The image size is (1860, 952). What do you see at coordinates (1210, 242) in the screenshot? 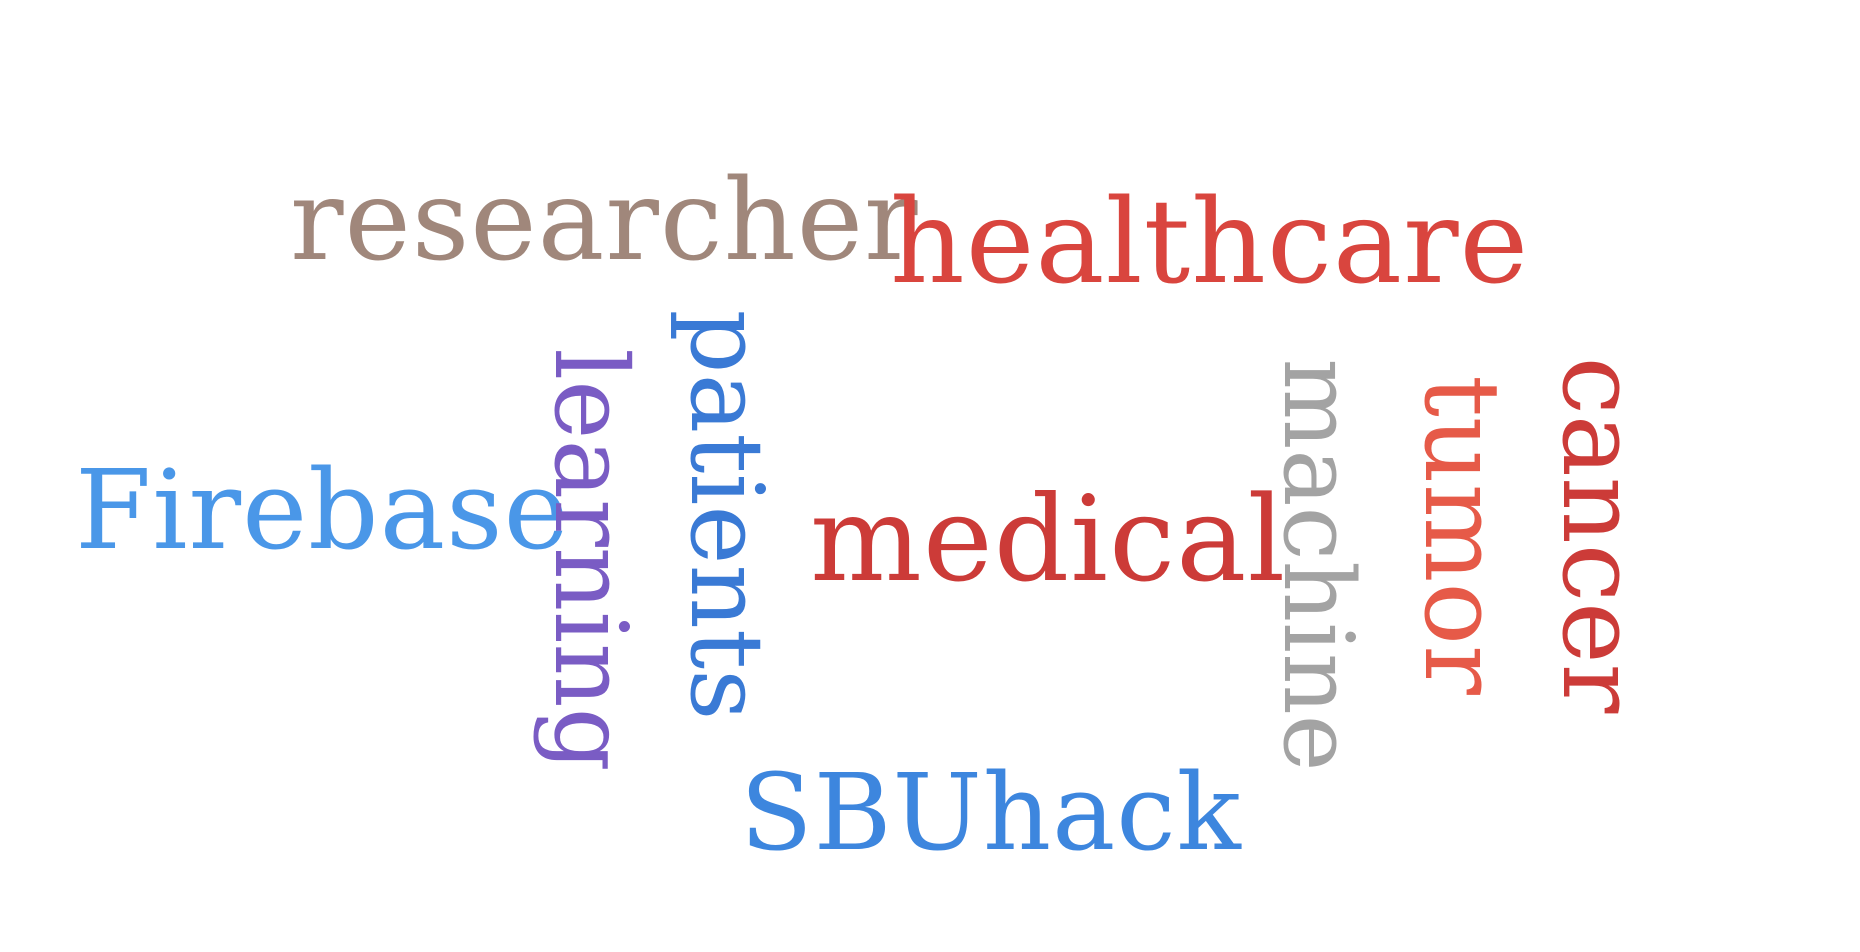
I see `word-healthcare: healthcare` at bounding box center [1210, 242].